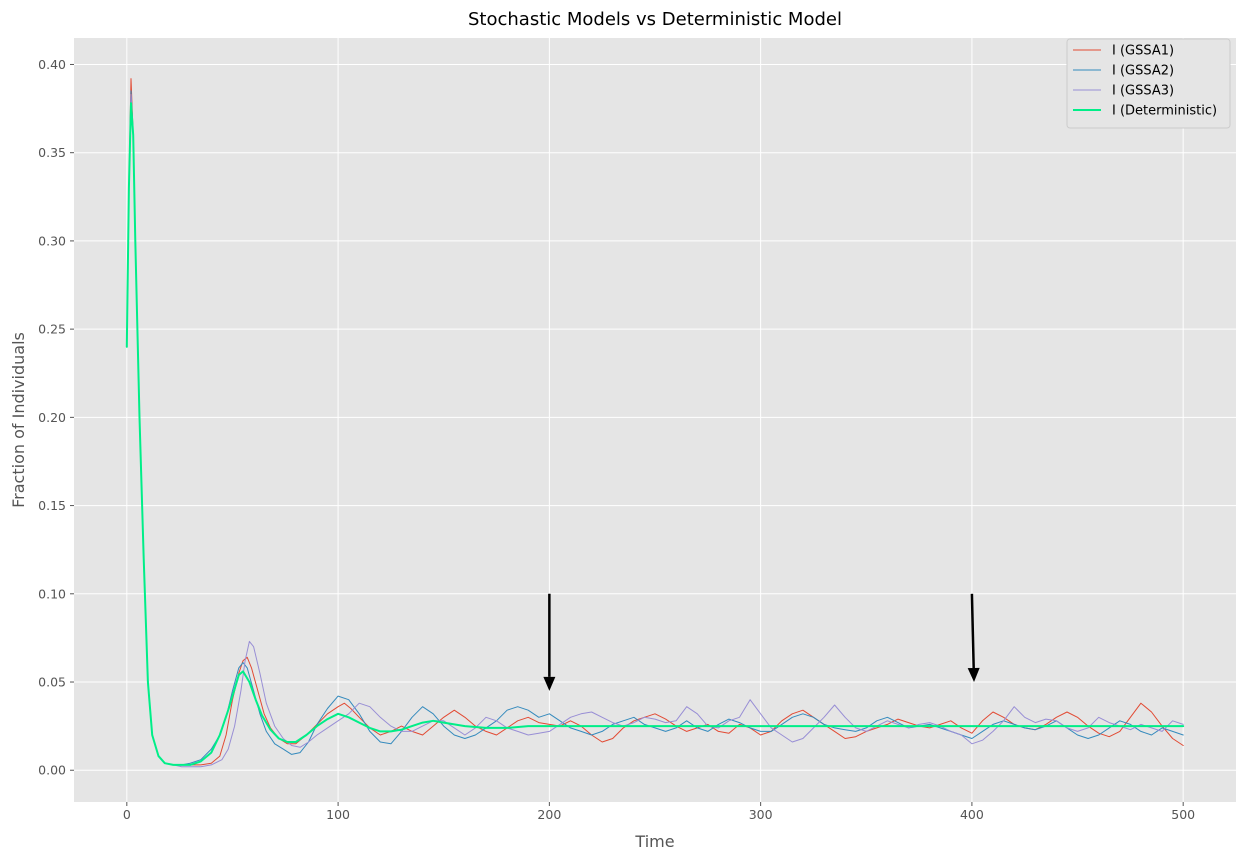 The height and width of the screenshot is (860, 1246). Describe the element at coordinates (761, 642) in the screenshot. I see `annotation-layer` at that location.